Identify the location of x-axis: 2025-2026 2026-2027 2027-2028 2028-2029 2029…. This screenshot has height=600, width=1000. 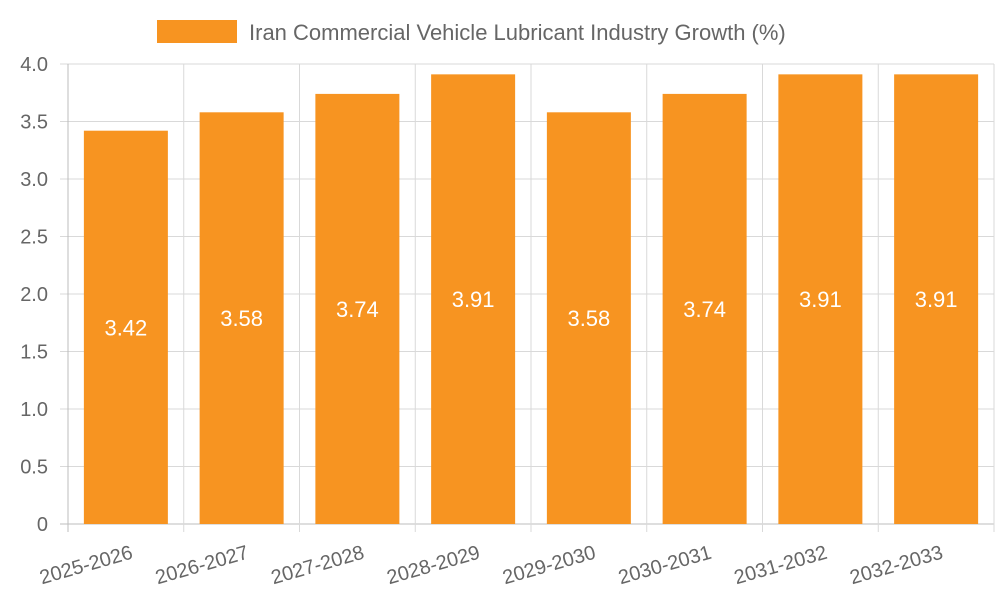
(491, 566).